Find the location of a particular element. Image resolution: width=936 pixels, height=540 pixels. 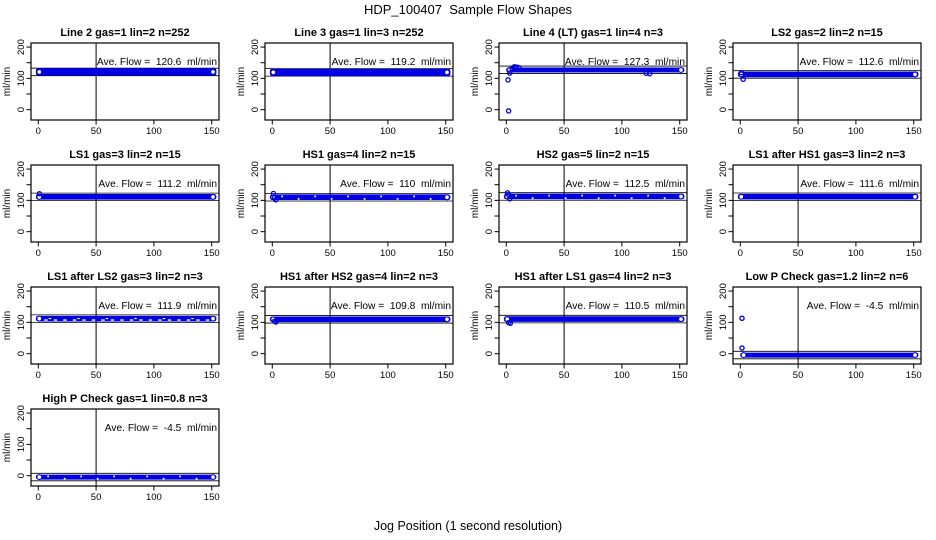

panel-title: HS1 after LS1 gas=4 lin=2 n=3 is located at coordinates (593, 277).